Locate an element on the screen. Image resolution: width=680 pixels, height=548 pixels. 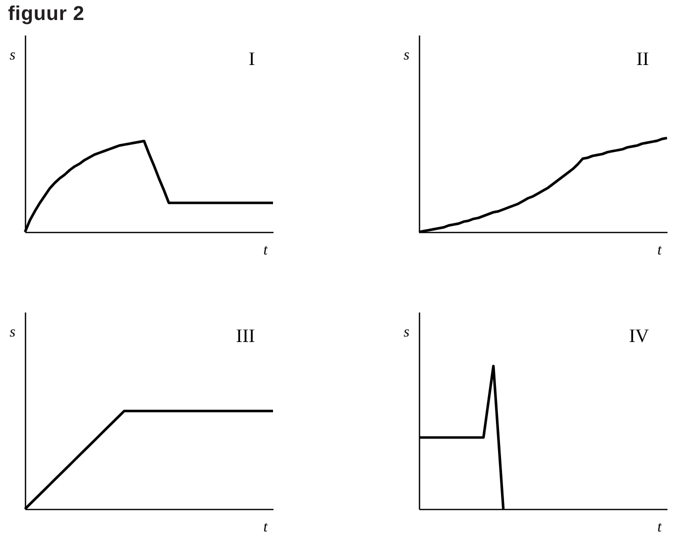
chart-title: I is located at coordinates (251, 59).